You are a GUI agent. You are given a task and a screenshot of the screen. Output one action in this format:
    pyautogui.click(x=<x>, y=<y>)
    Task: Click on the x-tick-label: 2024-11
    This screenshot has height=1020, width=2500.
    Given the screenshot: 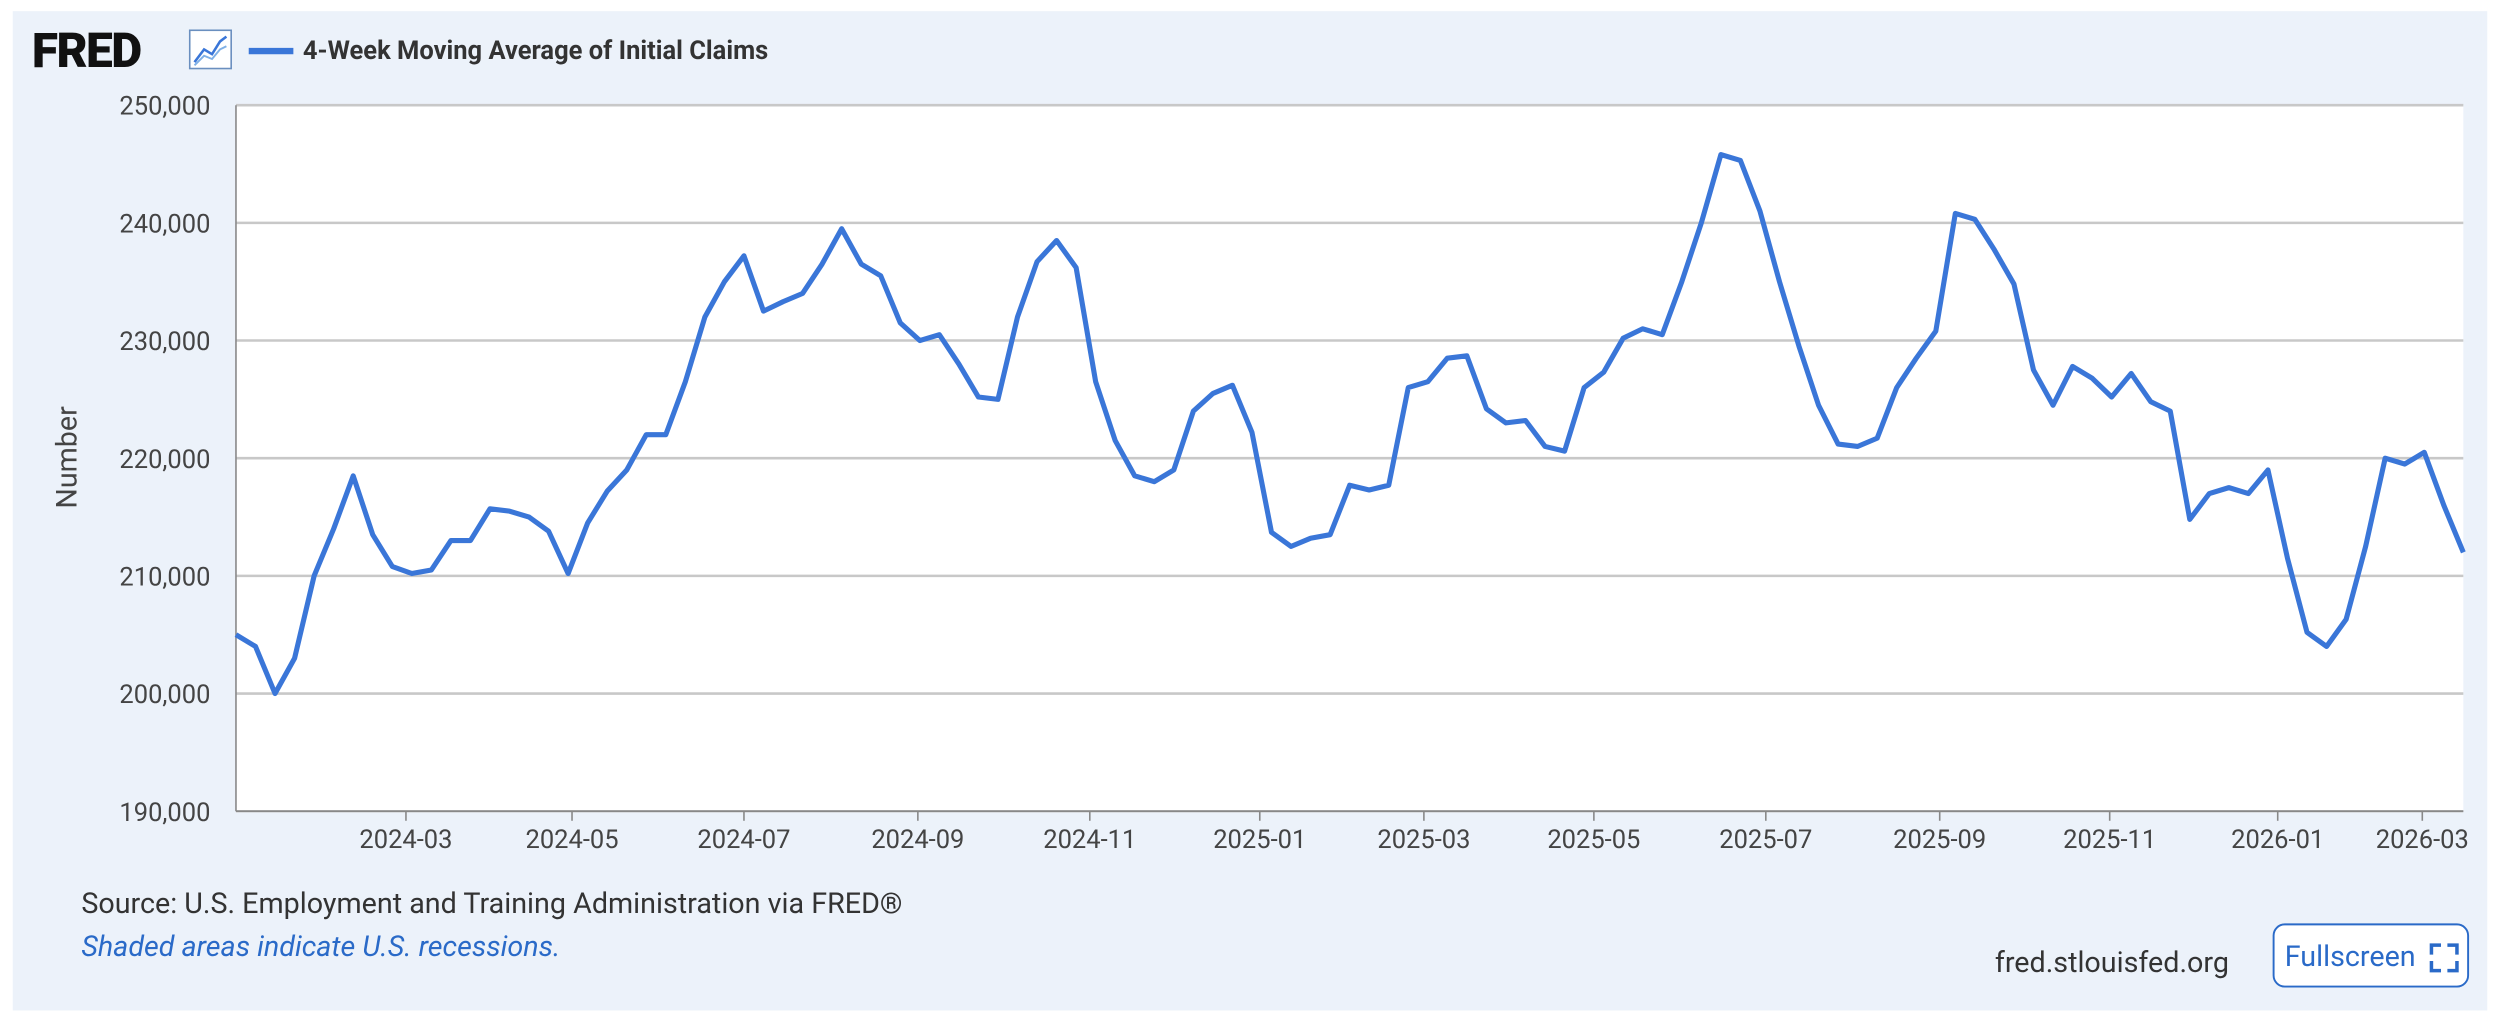 What is the action you would take?
    pyautogui.click(x=1089, y=840)
    